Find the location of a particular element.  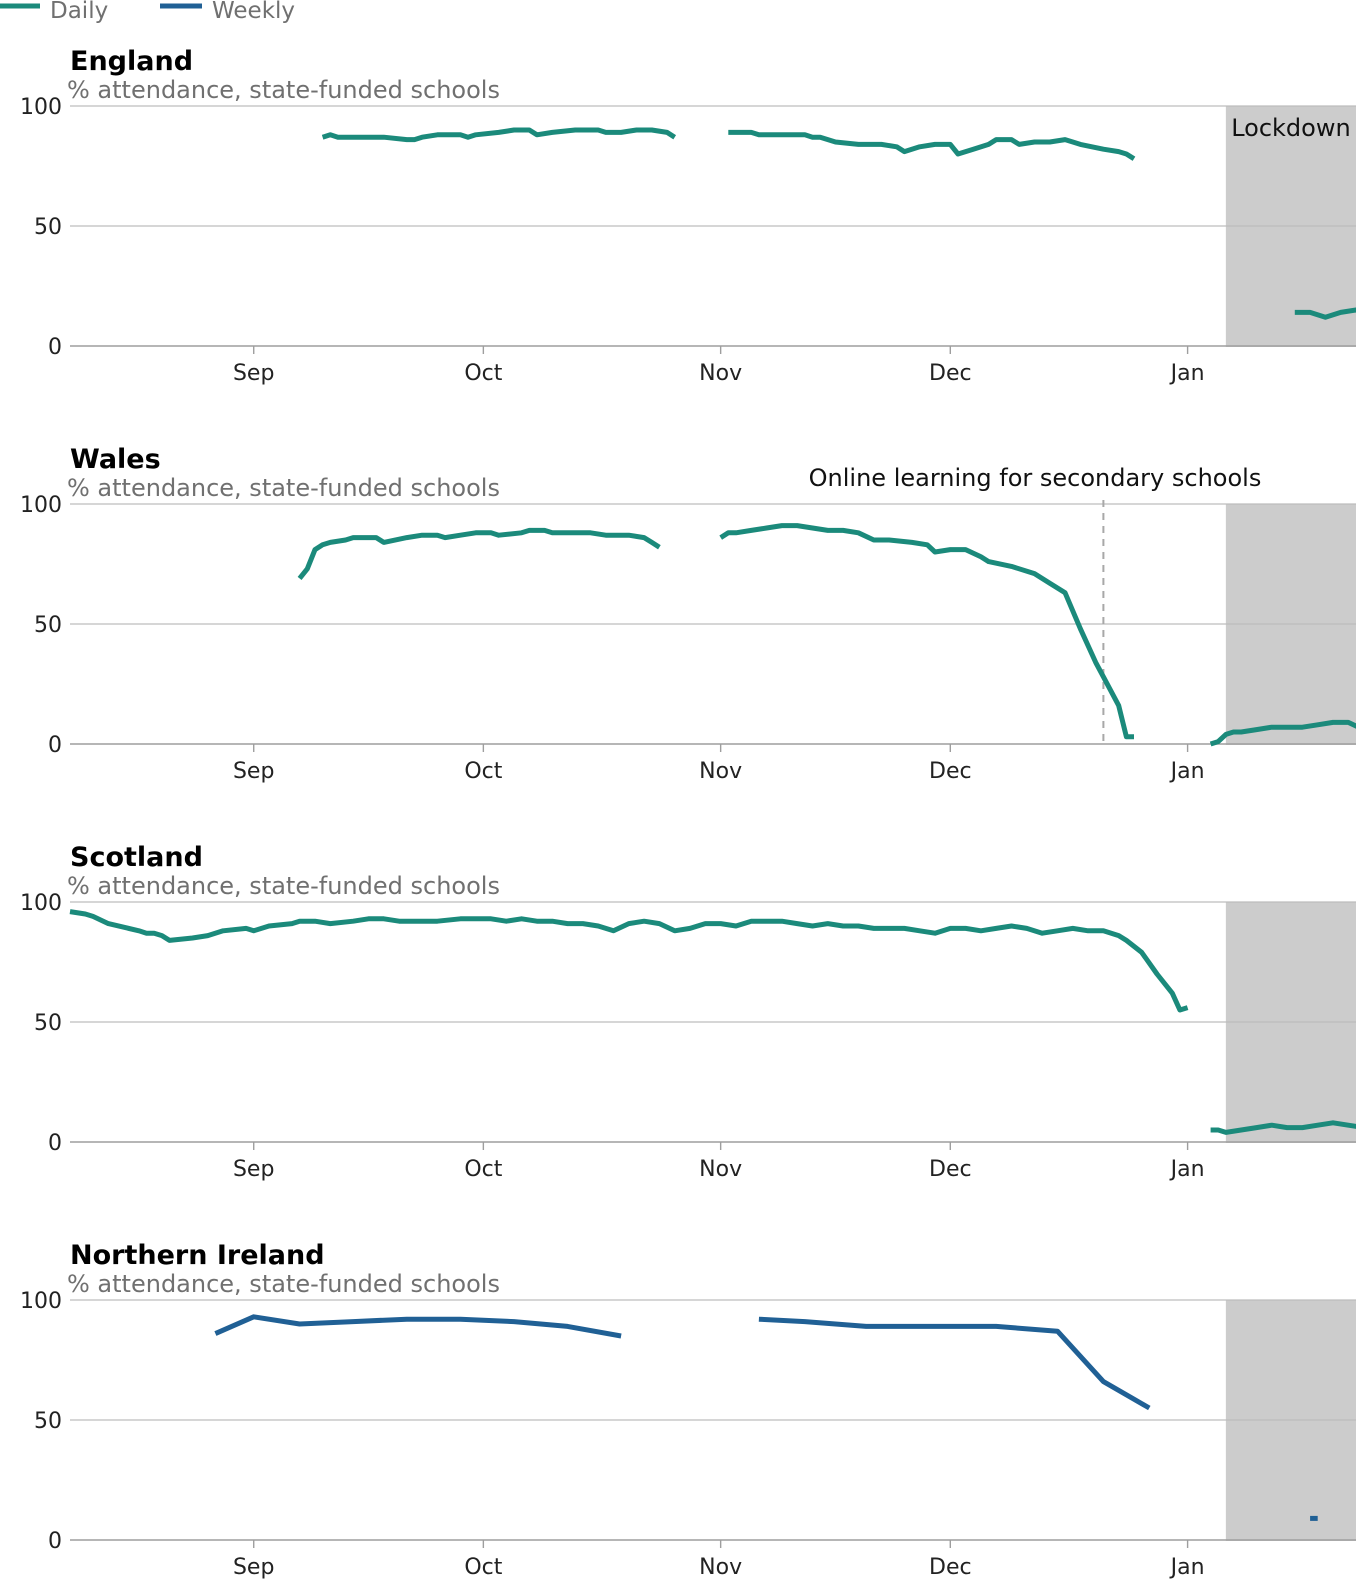

legend: Daily Weekly is located at coordinates (147, 12).